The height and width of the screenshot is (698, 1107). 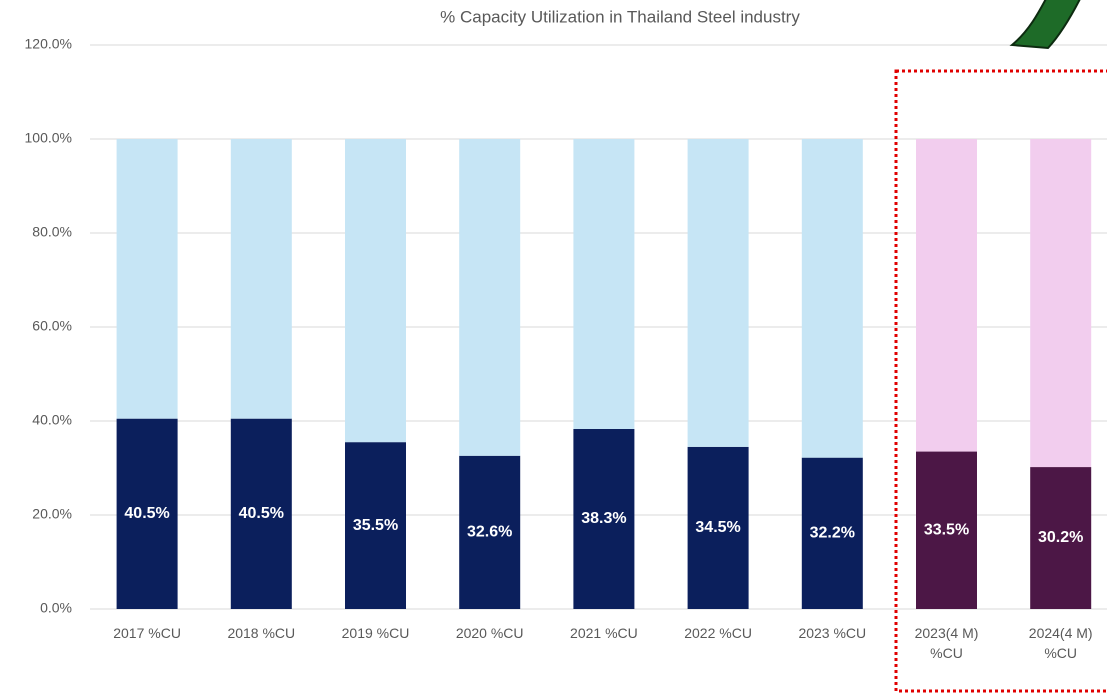 I want to click on y-tick-label: 60.0%, so click(x=52, y=326).